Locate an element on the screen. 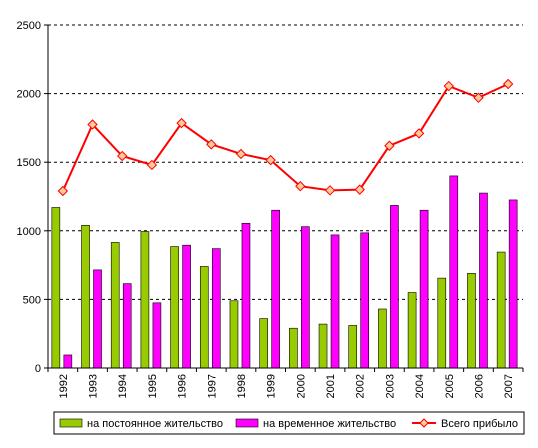 The height and width of the screenshot is (448, 538). x-tick-label: 2001 is located at coordinates (331, 386).